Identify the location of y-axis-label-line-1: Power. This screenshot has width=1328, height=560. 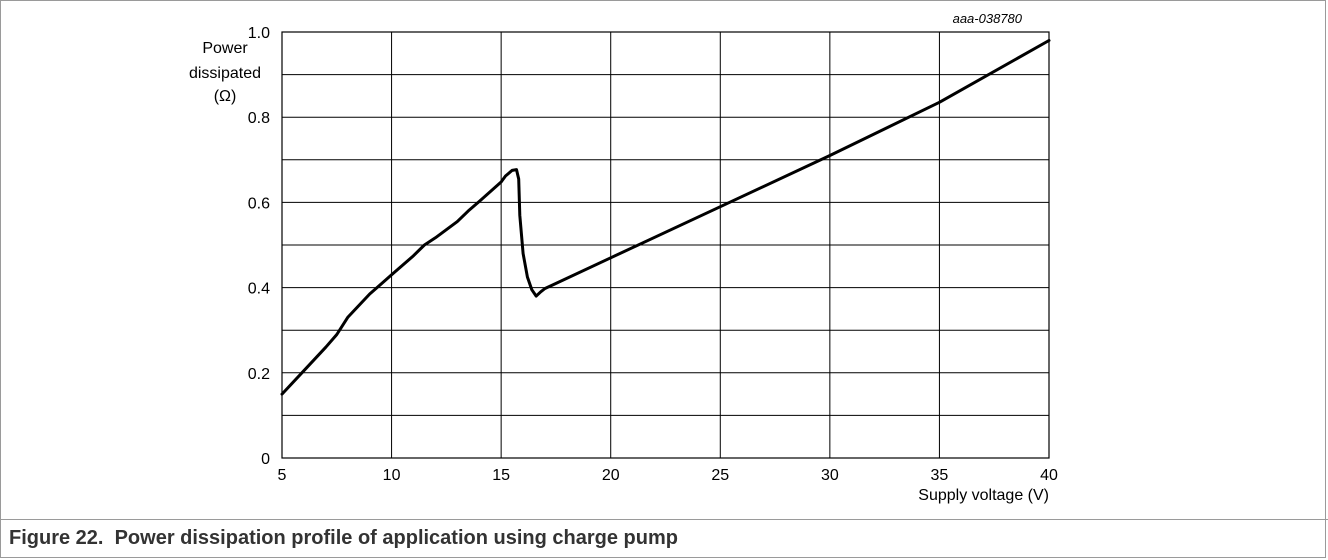
(225, 48).